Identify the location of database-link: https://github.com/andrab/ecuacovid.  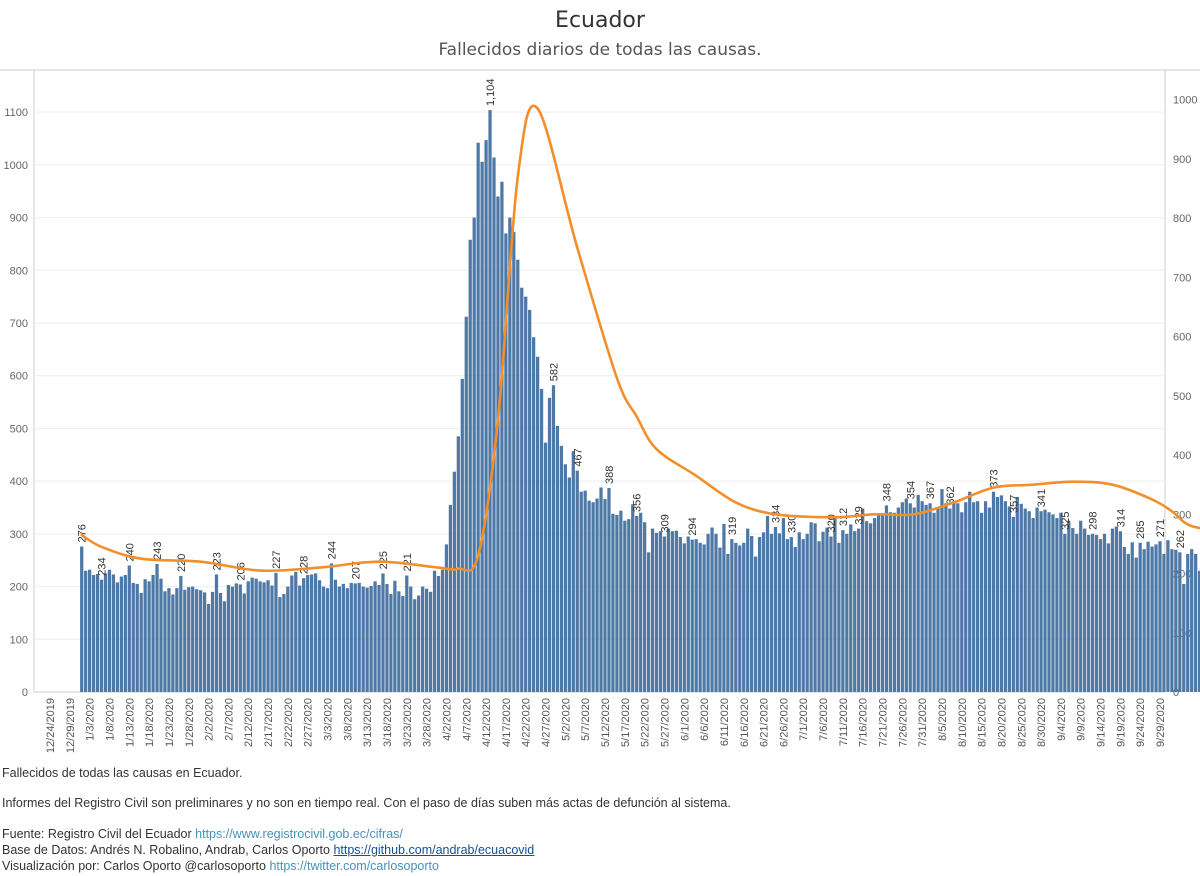
(434, 850).